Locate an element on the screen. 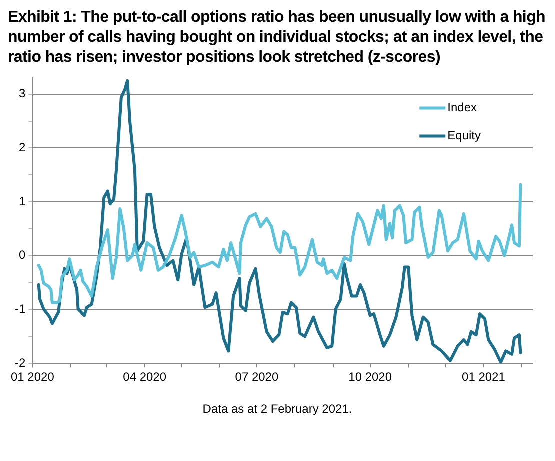 The width and height of the screenshot is (555, 461). y-tick-label: 0 is located at coordinates (22, 255).